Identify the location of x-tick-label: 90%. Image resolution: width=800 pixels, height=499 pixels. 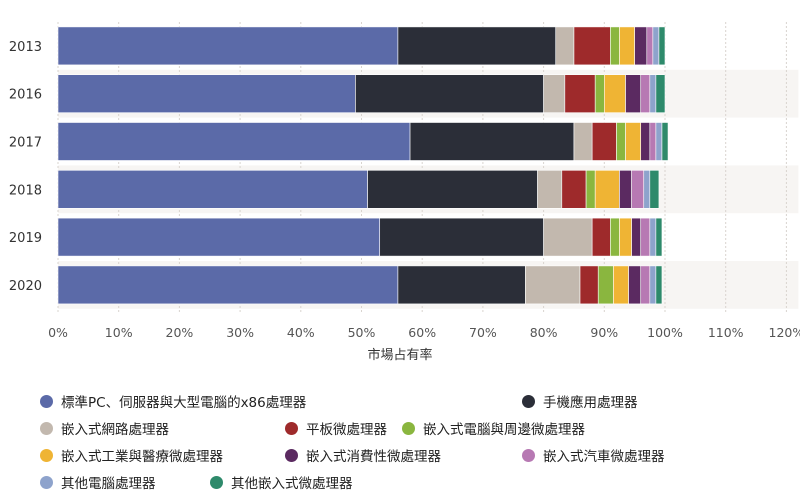
(604, 332).